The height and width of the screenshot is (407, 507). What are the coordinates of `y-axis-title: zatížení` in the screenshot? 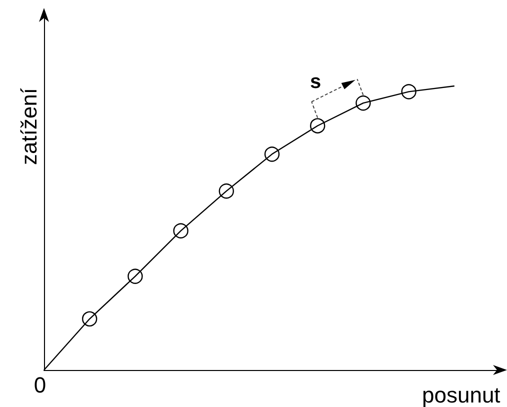 It's located at (29, 126).